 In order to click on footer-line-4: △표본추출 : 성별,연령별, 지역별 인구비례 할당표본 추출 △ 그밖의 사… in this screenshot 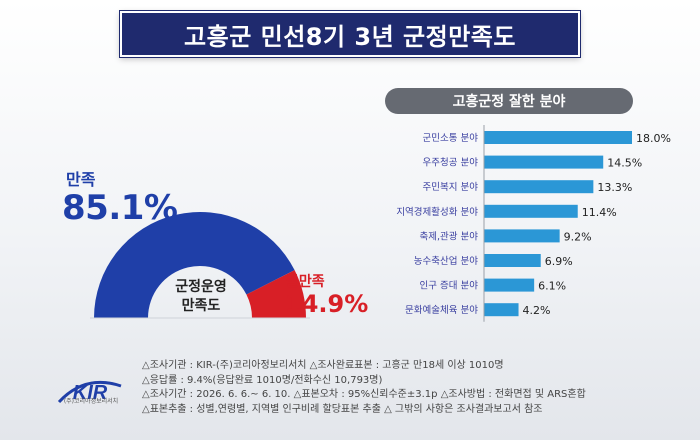, I will do `click(342, 409)`.